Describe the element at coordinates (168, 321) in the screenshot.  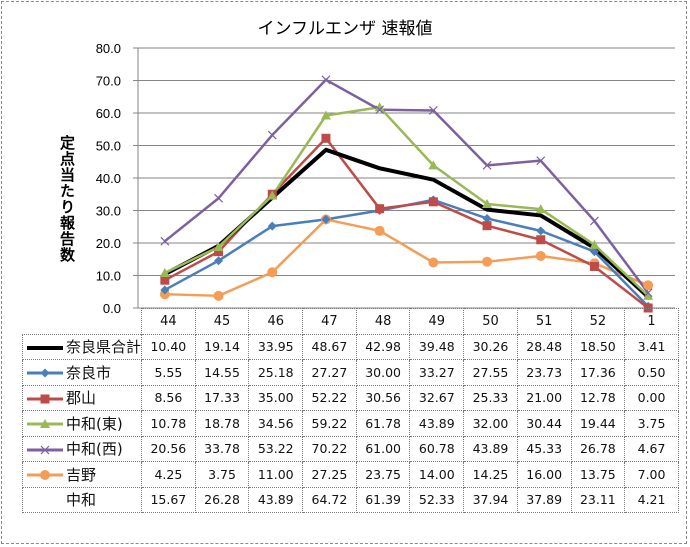
I see `x-tick-label: 44` at that location.